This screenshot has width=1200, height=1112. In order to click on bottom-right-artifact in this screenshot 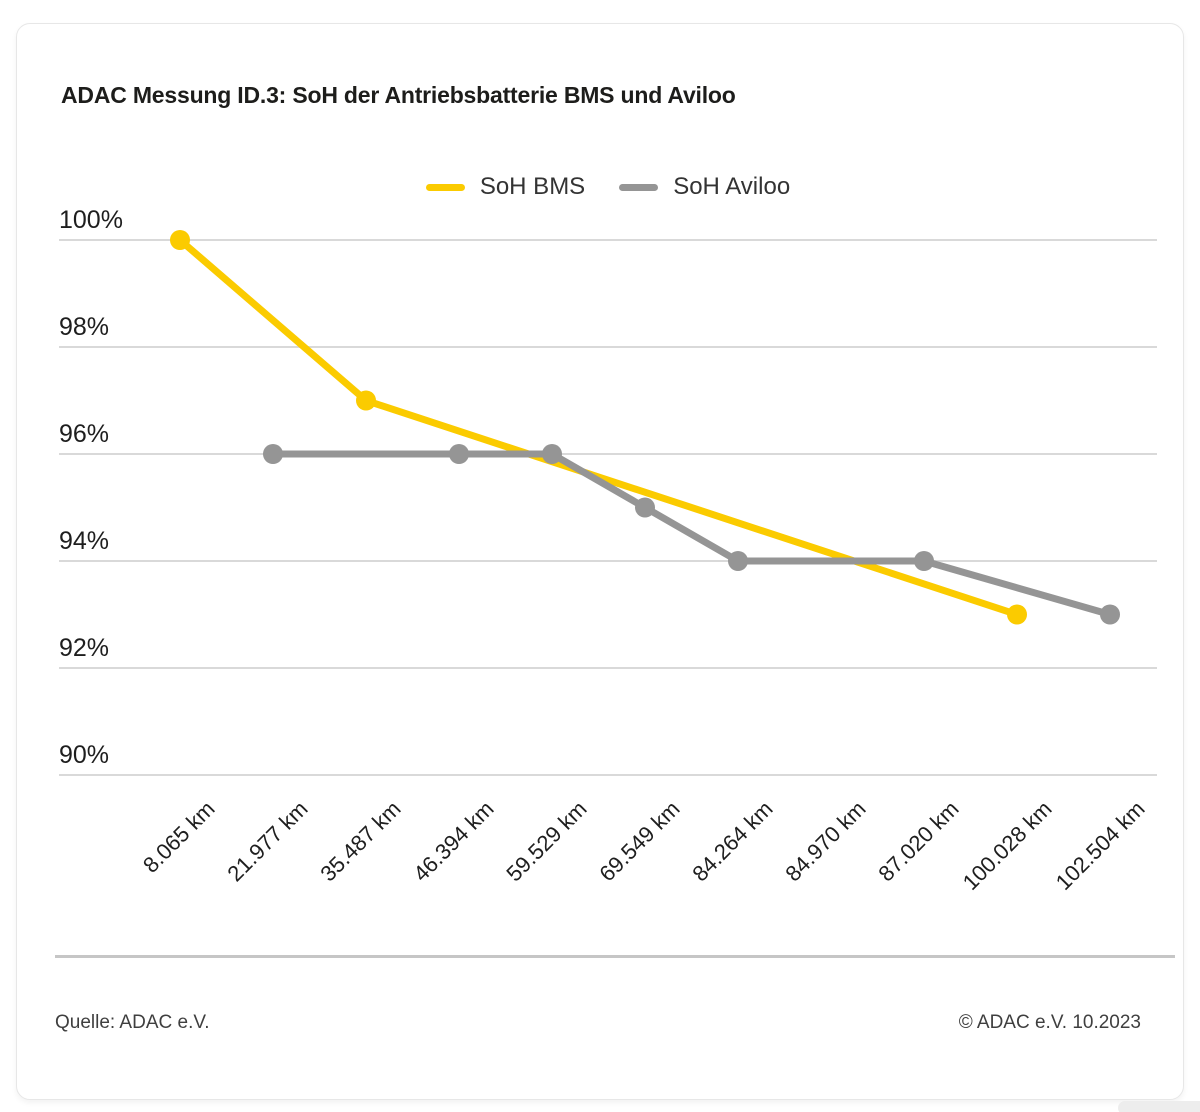, I will do `click(1159, 1106)`.